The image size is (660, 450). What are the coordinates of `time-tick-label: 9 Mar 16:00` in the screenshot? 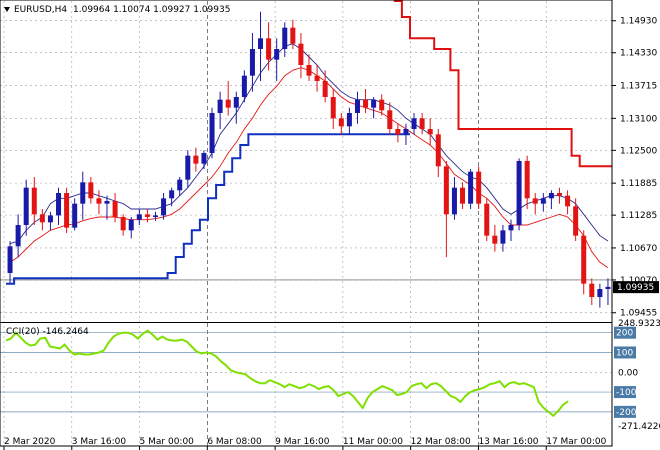 It's located at (302, 442).